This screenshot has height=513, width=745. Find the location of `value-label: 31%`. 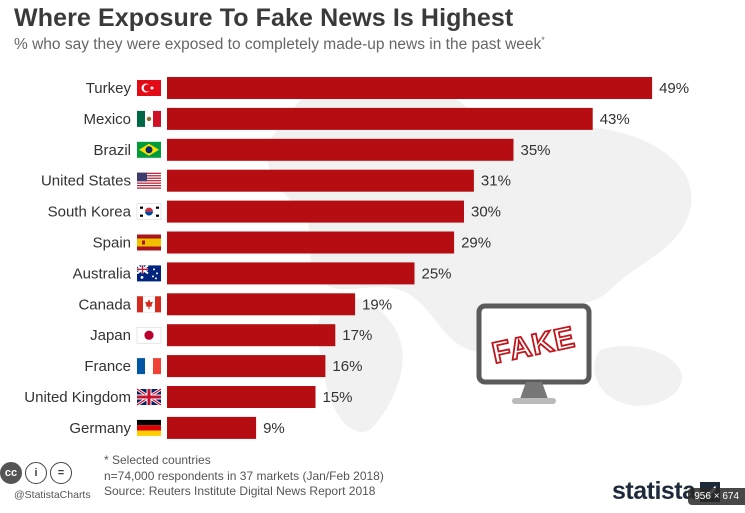

value-label: 31% is located at coordinates (496, 181).